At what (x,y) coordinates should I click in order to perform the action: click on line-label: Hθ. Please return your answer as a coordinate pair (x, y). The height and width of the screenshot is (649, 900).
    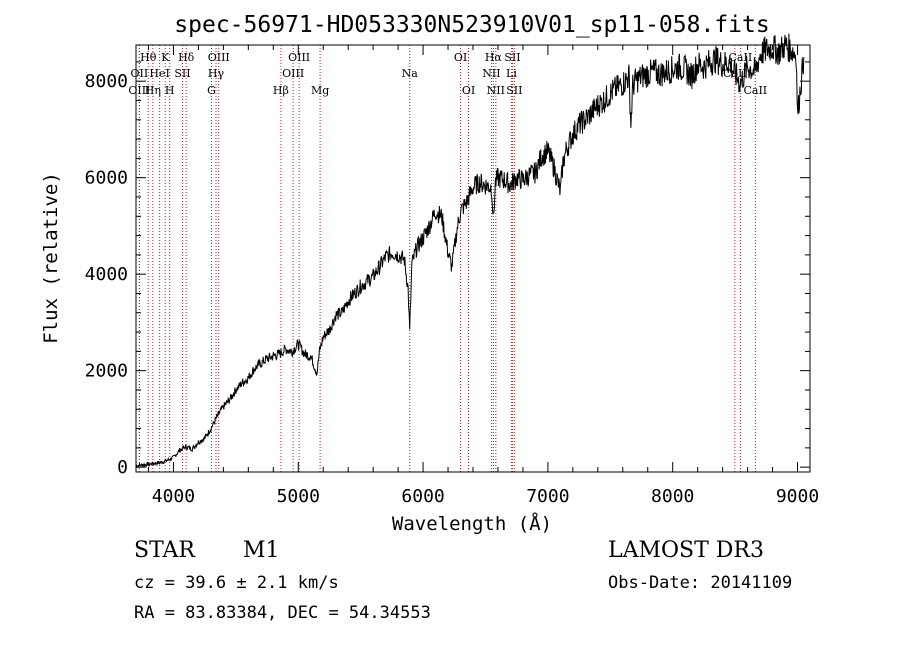
    Looking at the image, I should click on (148, 57).